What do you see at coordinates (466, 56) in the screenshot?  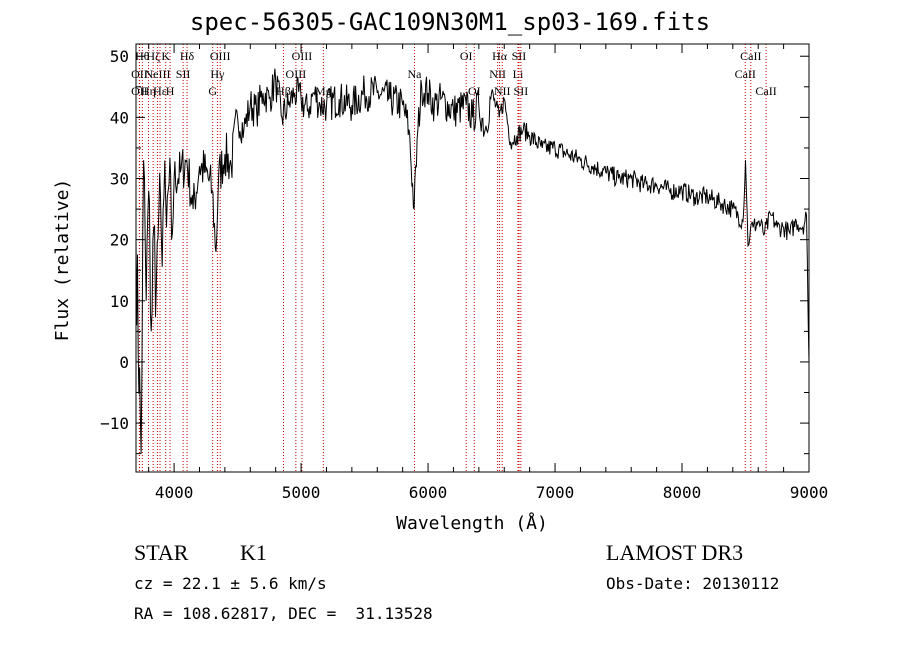 I see `line-label: OI` at bounding box center [466, 56].